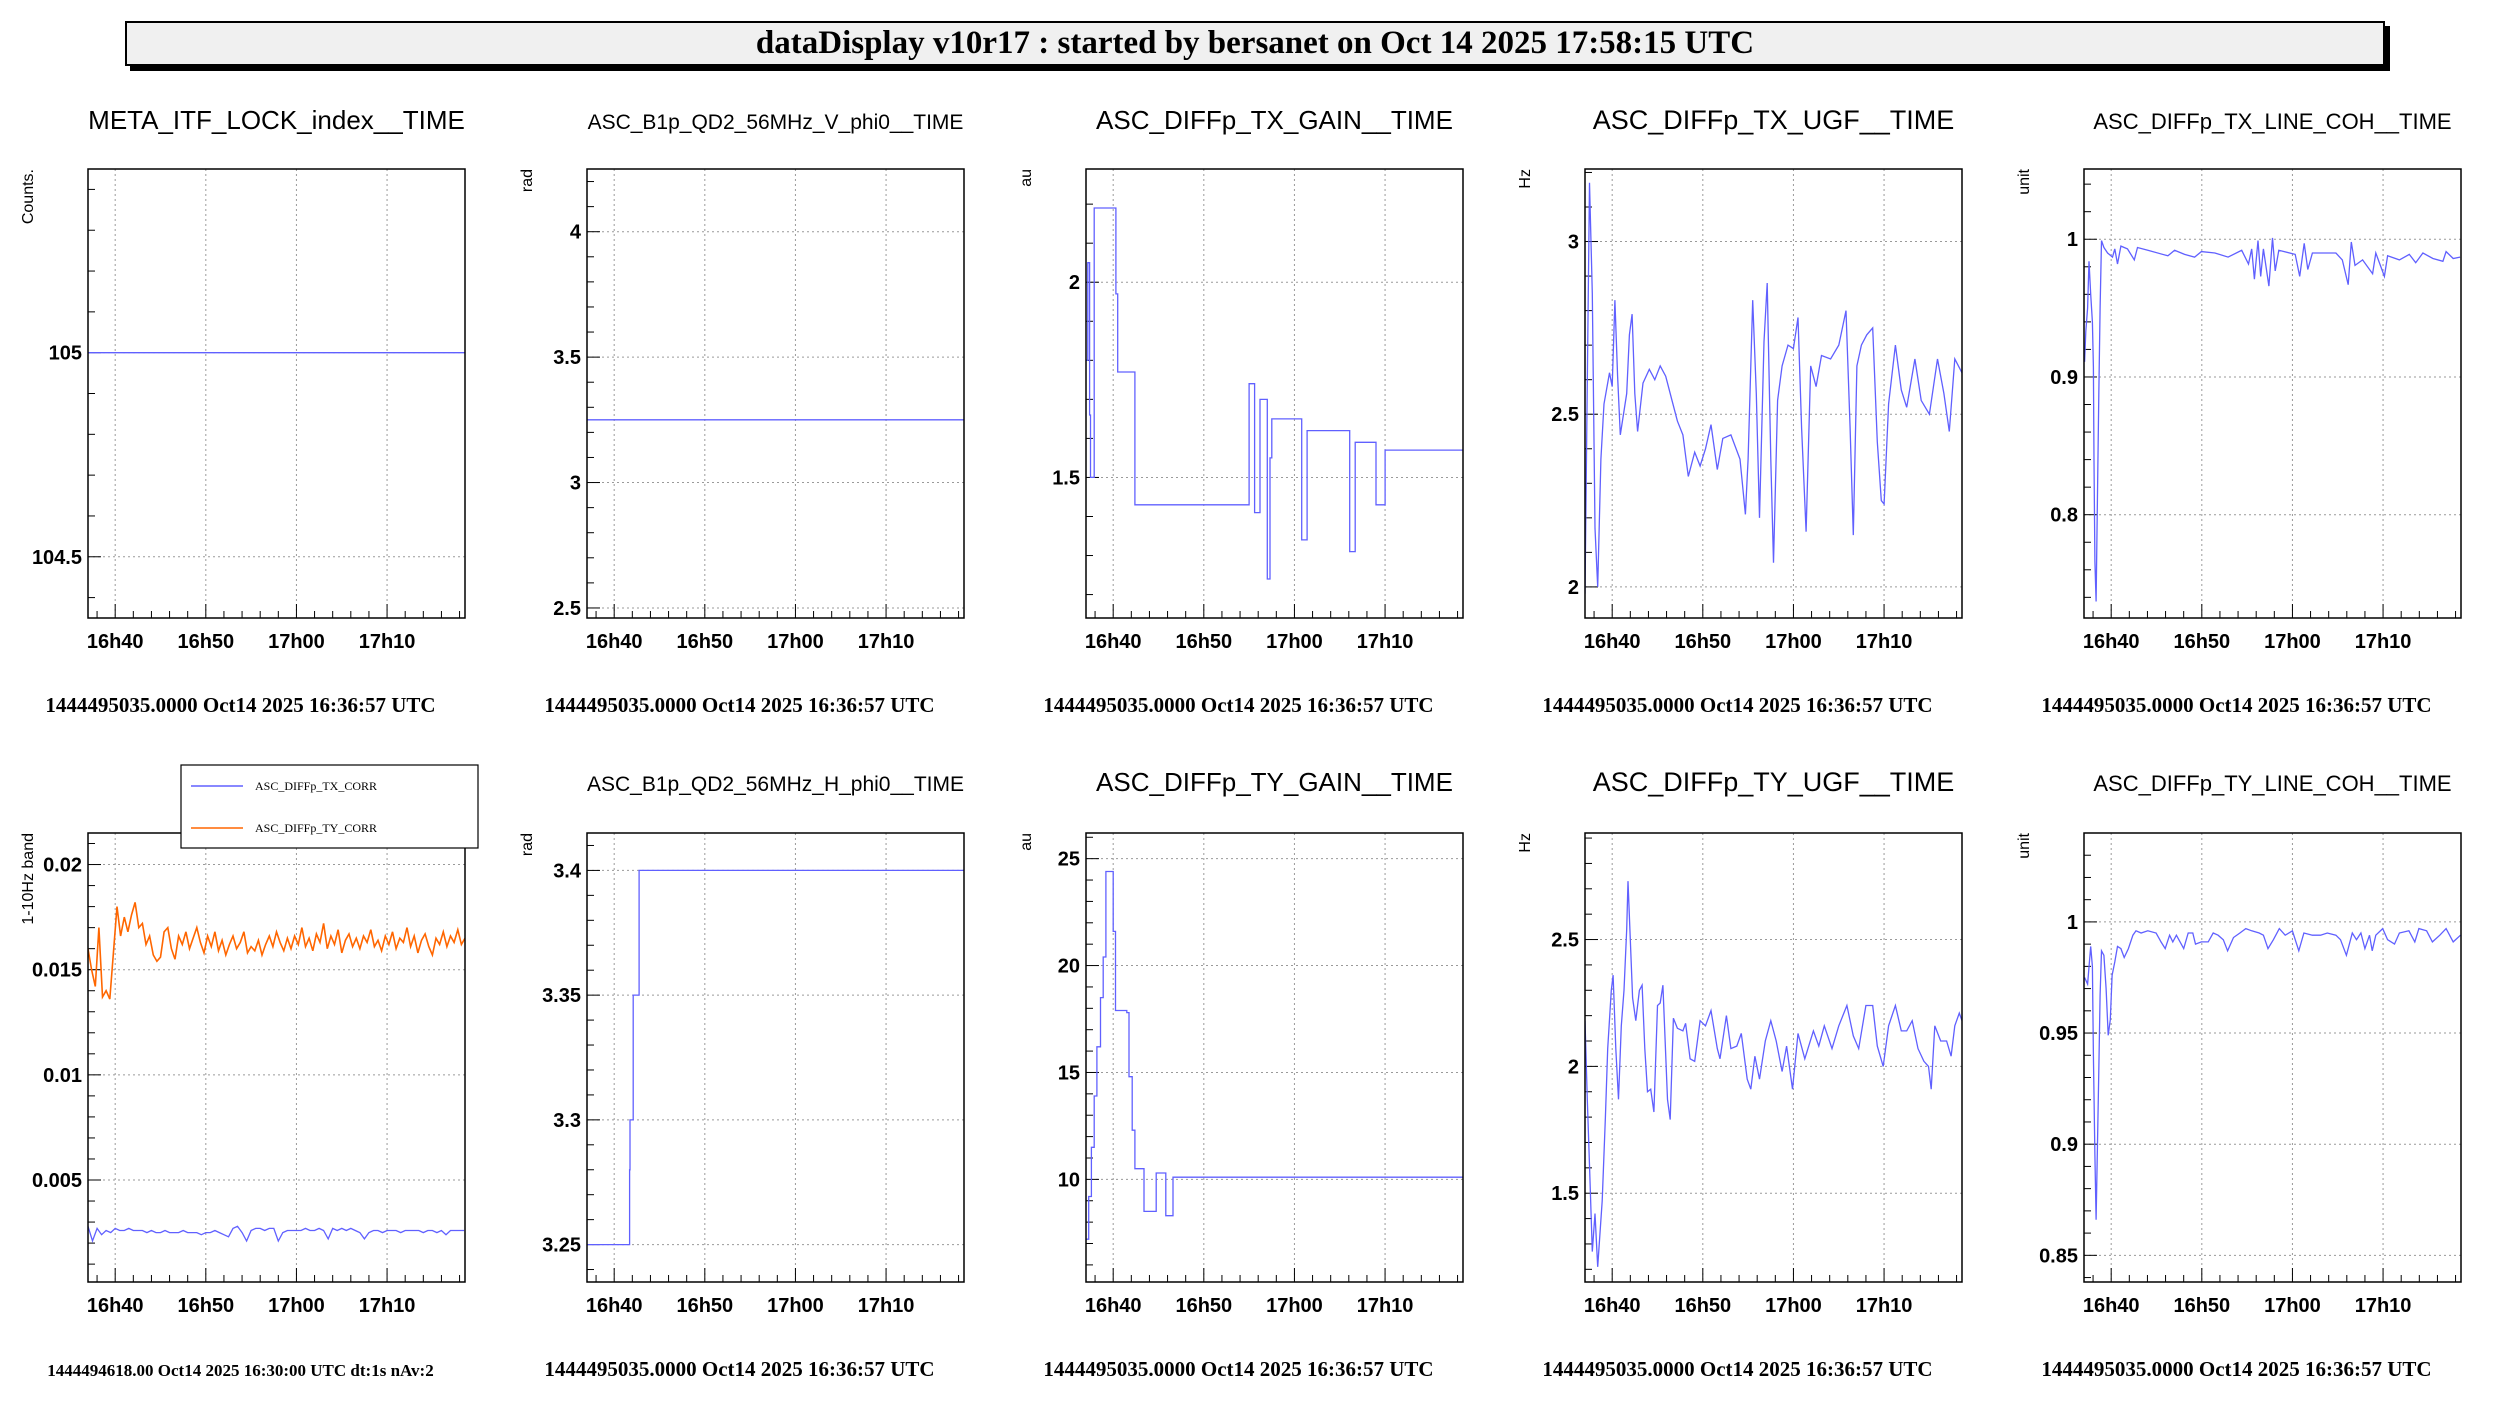 The image size is (2494, 1410). What do you see at coordinates (1069, 1180) in the screenshot?
I see `y-tick-label: 10` at bounding box center [1069, 1180].